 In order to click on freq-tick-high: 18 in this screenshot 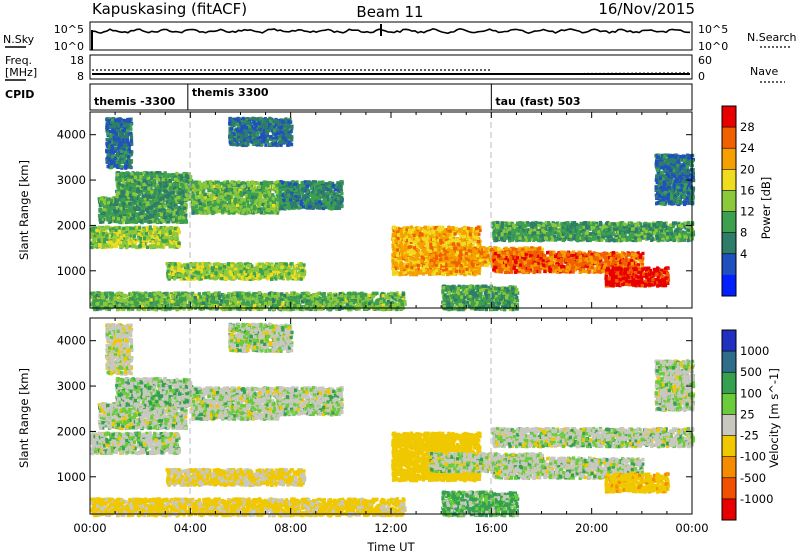, I will do `click(77, 60)`.